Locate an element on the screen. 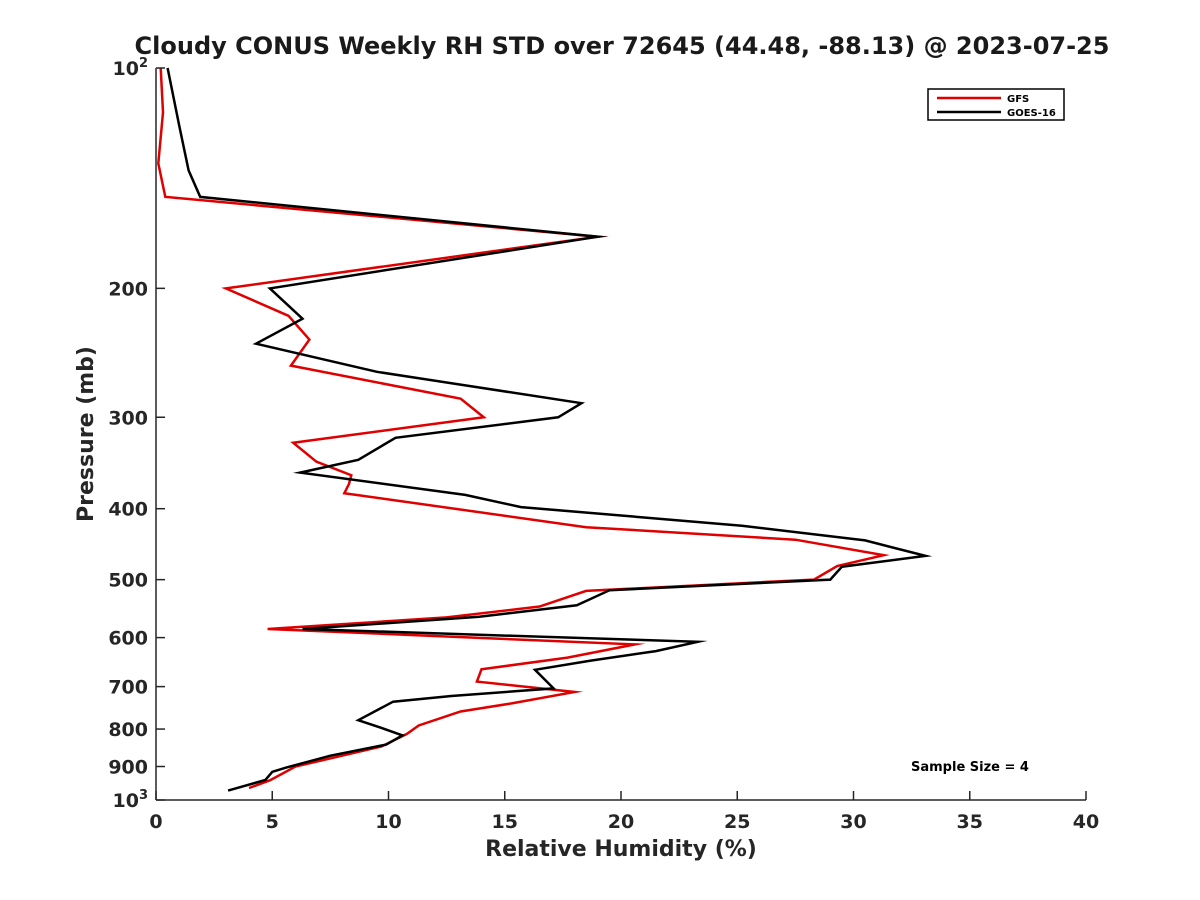  y-tick-label: 800 is located at coordinates (128, 730).